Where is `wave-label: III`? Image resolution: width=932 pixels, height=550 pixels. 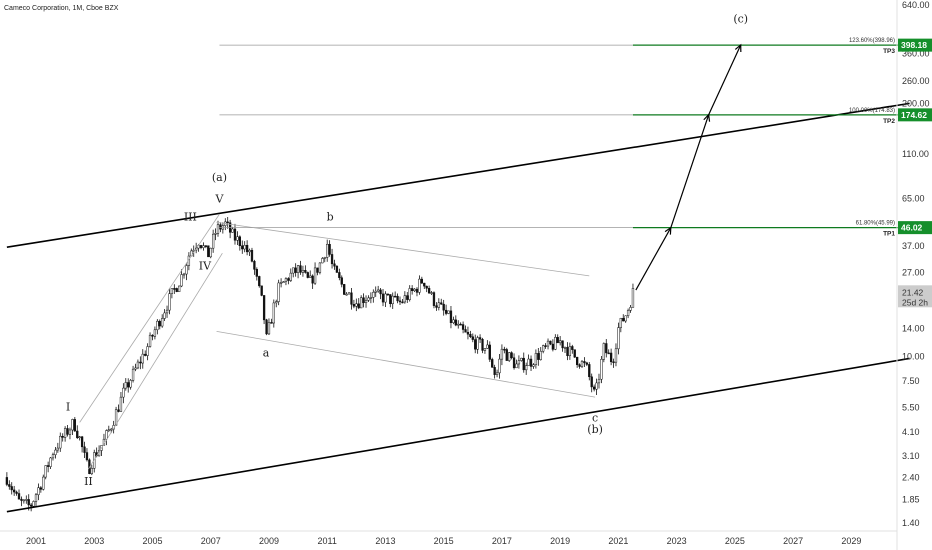
wave-label: III is located at coordinates (190, 217).